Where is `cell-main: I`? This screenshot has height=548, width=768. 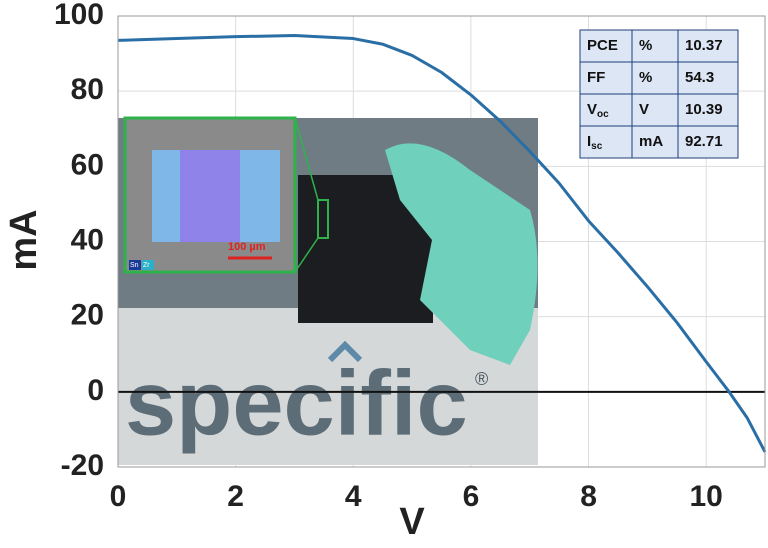 cell-main: I is located at coordinates (589, 141).